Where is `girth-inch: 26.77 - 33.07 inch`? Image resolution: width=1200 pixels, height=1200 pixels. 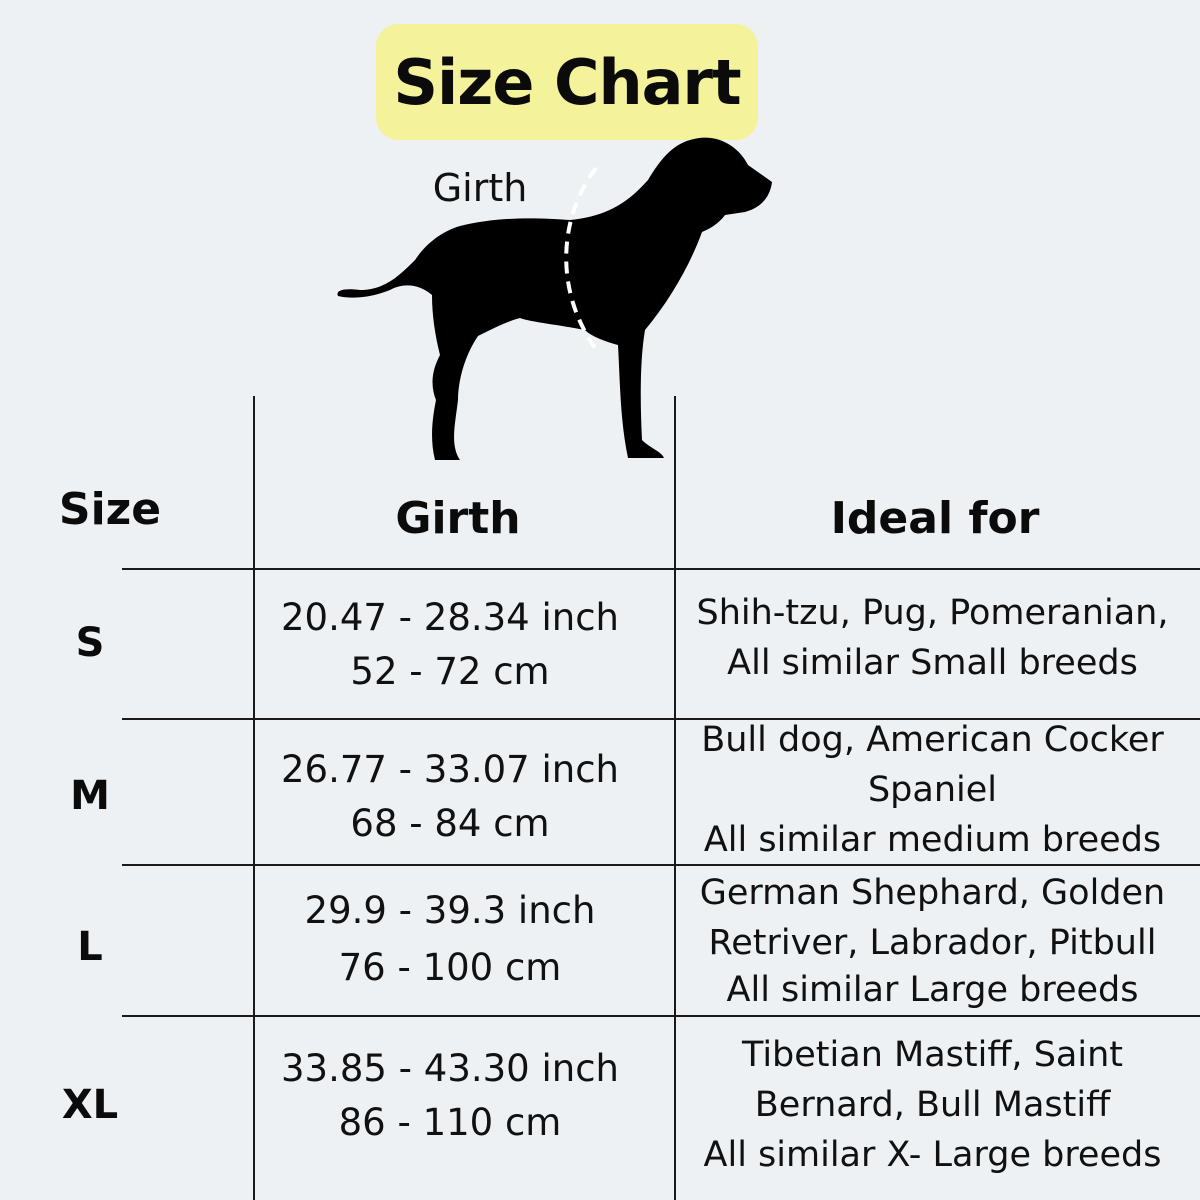 girth-inch: 26.77 - 33.07 inch is located at coordinates (449, 769).